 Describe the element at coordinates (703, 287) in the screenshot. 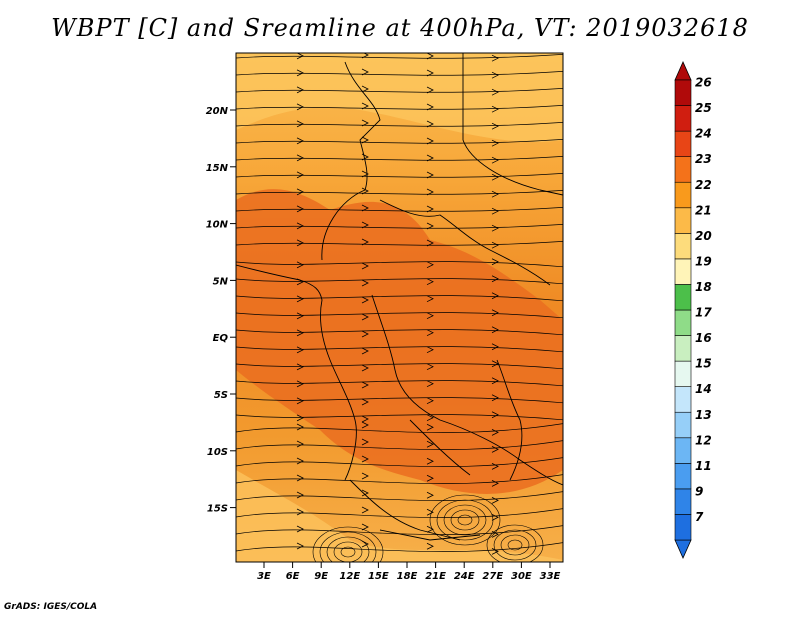

I see `colorbar-label: 18` at that location.